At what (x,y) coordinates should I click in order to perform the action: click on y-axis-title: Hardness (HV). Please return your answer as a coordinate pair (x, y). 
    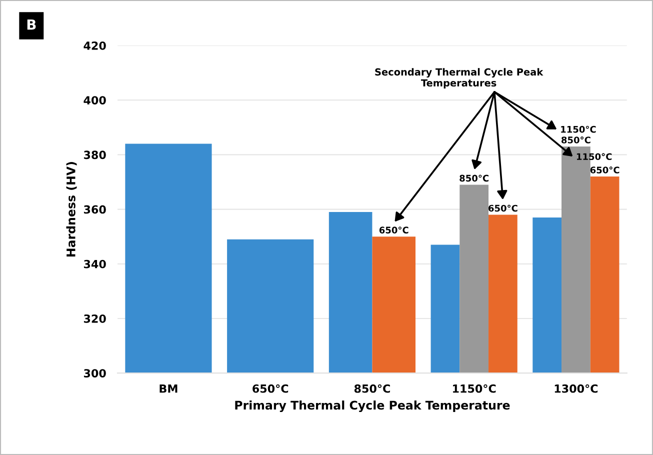
    Looking at the image, I should click on (71, 209).